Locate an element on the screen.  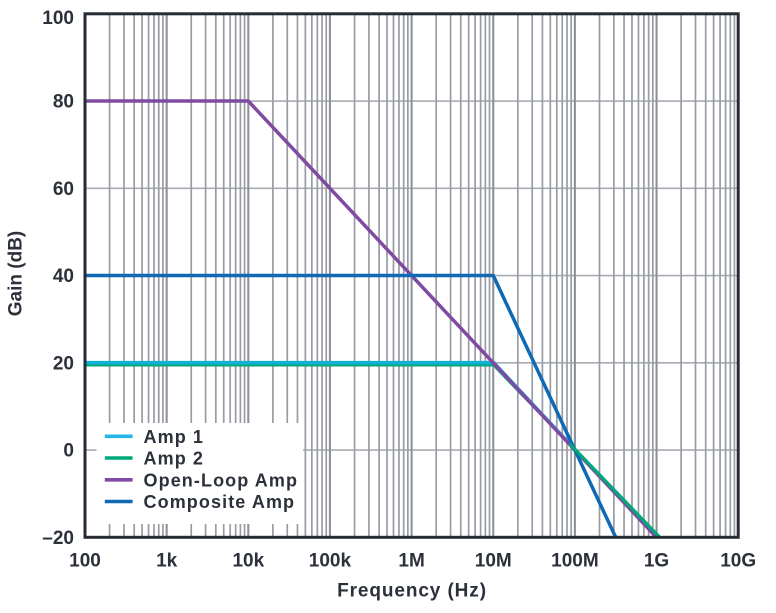
svg-text: 10k is located at coordinates (248, 561).